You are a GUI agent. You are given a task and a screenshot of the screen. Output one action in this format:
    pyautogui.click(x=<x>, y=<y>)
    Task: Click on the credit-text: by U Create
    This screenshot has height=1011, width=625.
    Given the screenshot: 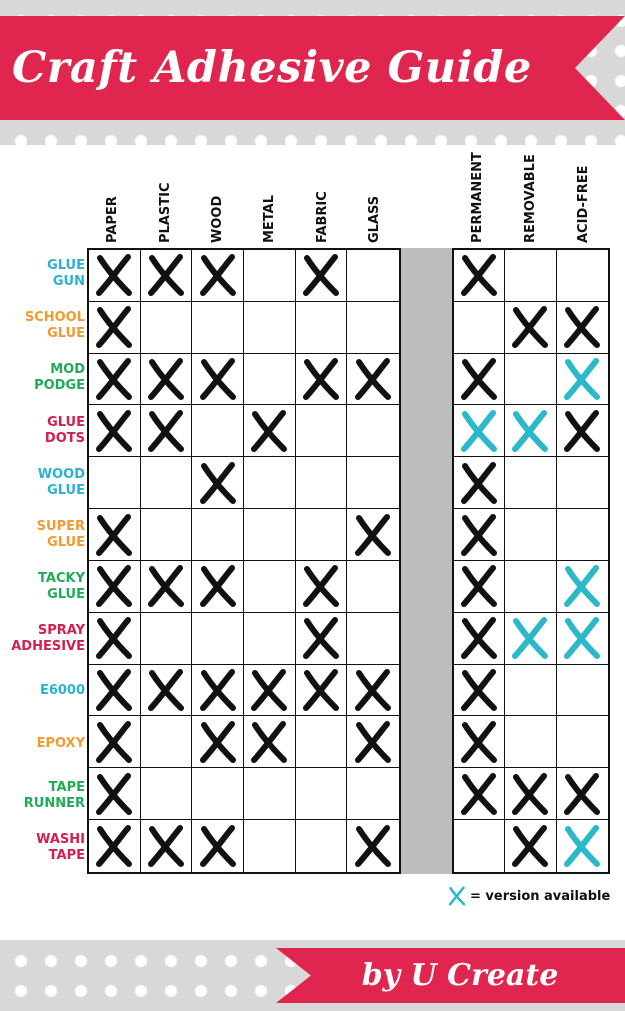 What is the action you would take?
    pyautogui.click(x=460, y=975)
    